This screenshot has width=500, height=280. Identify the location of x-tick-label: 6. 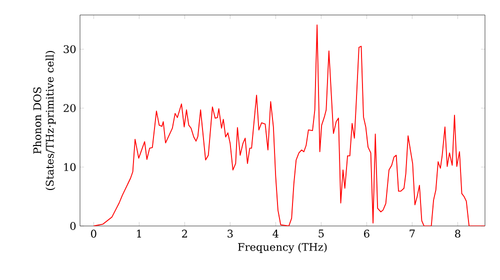
(367, 234).